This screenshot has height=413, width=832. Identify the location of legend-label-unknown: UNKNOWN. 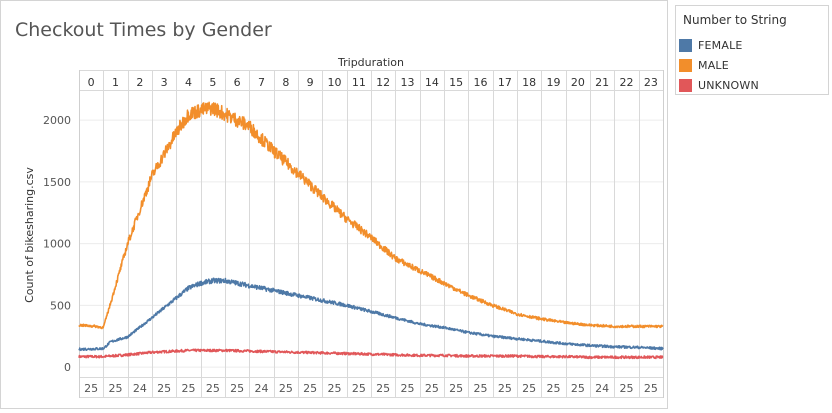
(728, 85).